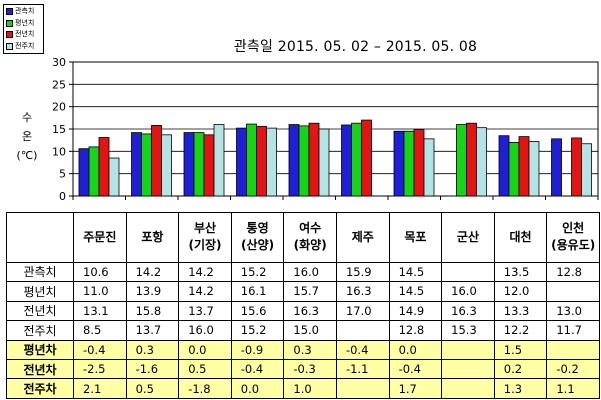 The image size is (601, 400). Describe the element at coordinates (59, 129) in the screenshot. I see `y-tick-label: 15` at that location.